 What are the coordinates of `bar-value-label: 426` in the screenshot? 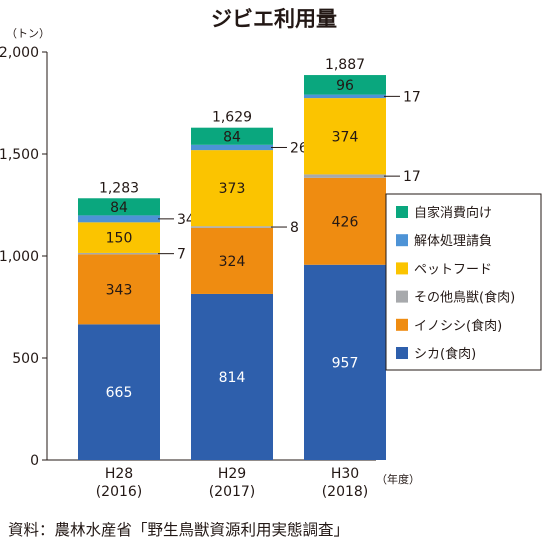 It's located at (345, 222).